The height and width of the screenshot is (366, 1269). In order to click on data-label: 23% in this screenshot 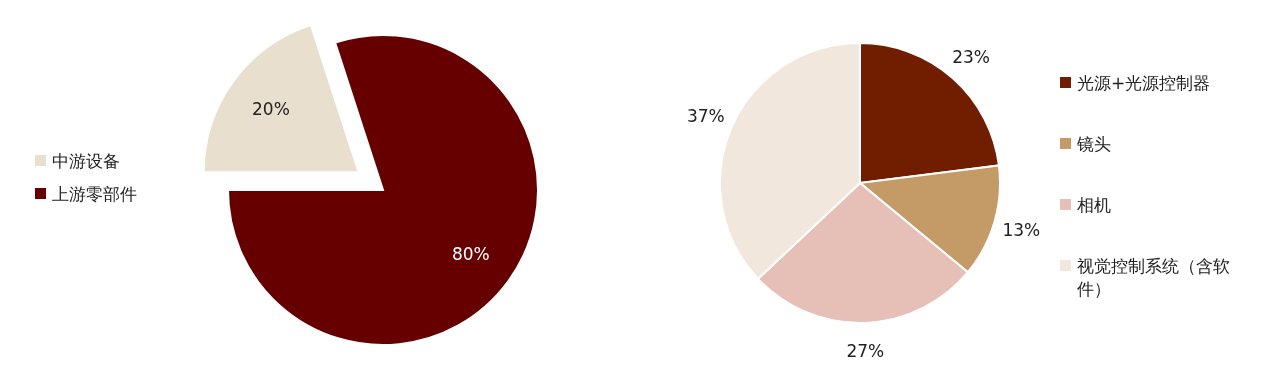, I will do `click(971, 56)`.